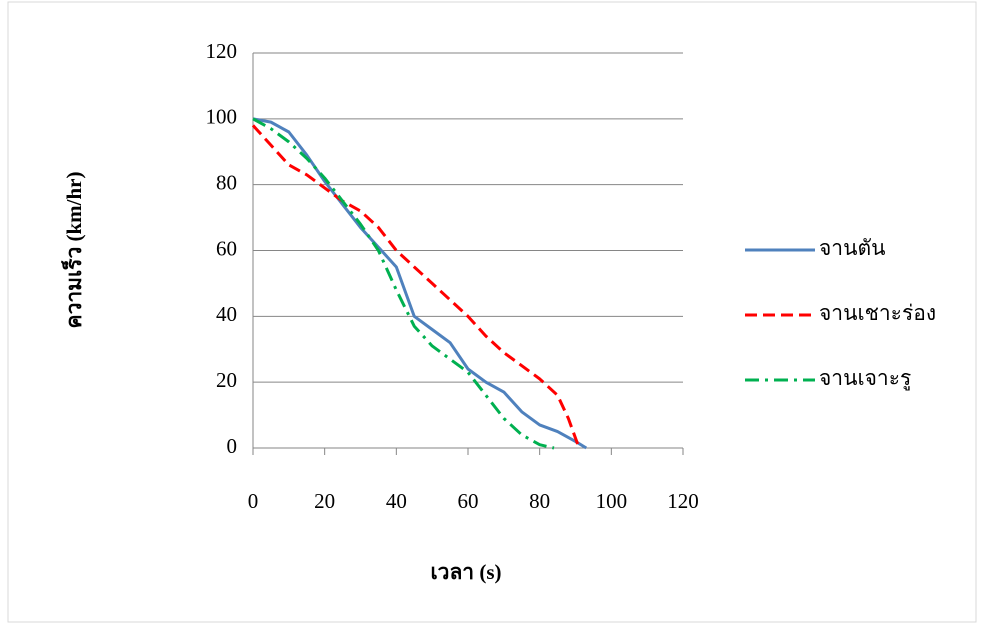 This screenshot has height=624, width=984. I want to click on y-axis-title: ความเร็ว (km/hr), so click(73, 250).